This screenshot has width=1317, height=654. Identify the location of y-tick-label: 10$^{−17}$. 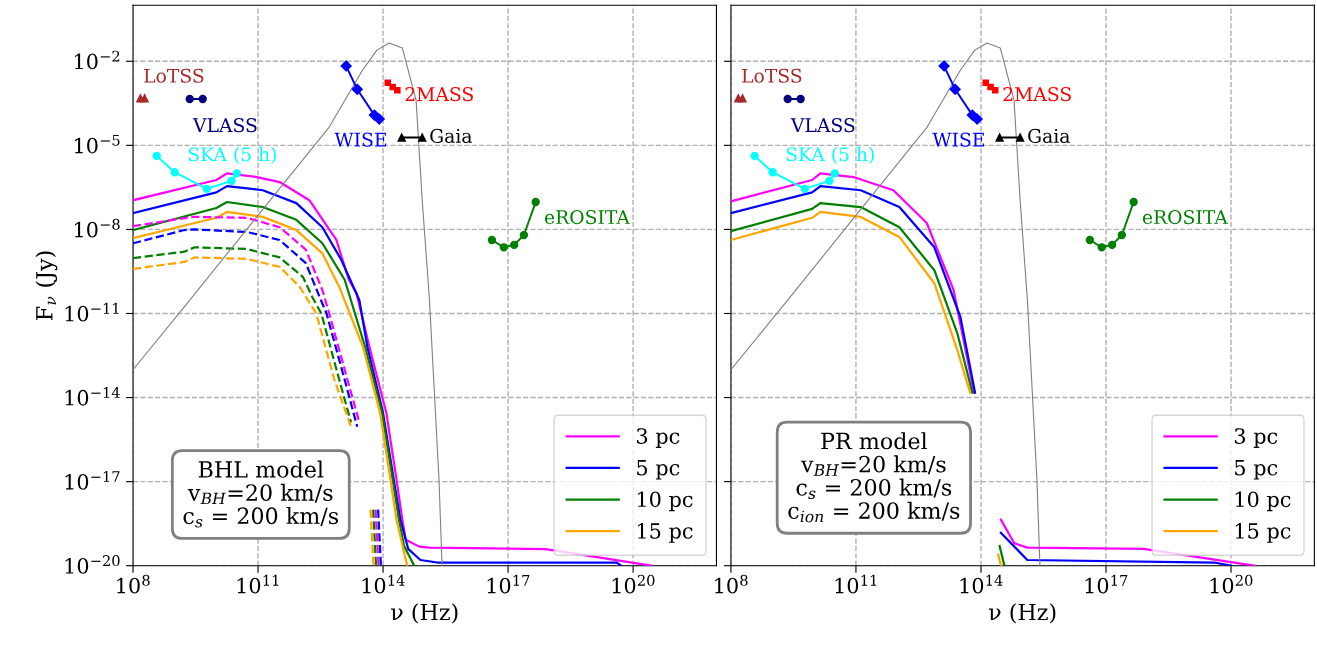
(92, 480).